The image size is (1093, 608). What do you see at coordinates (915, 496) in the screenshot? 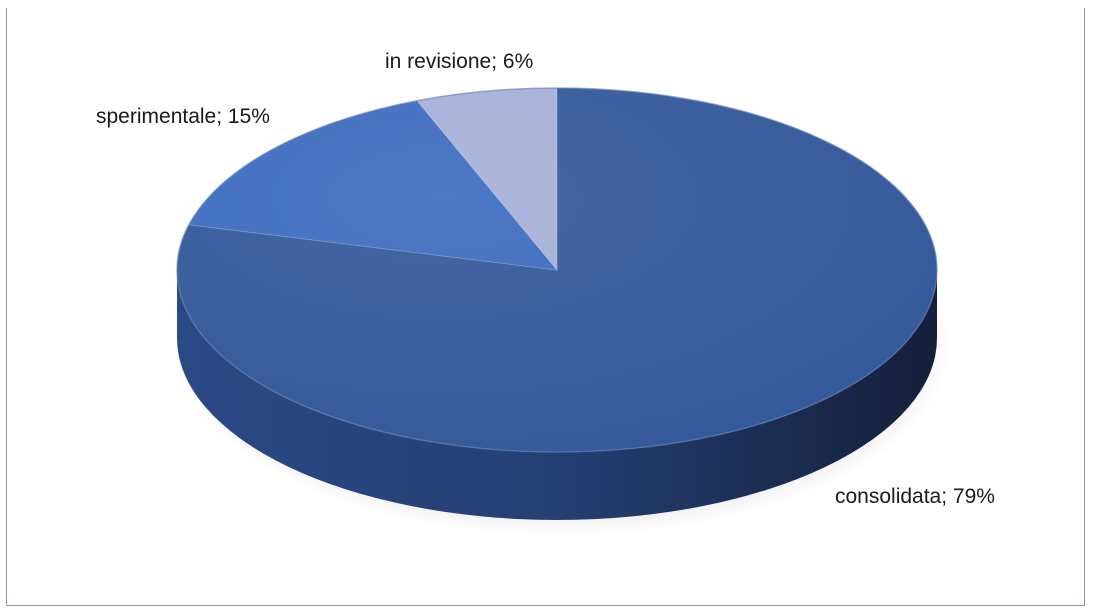
I see `data-label-consolidata: consolidata; 79%` at bounding box center [915, 496].